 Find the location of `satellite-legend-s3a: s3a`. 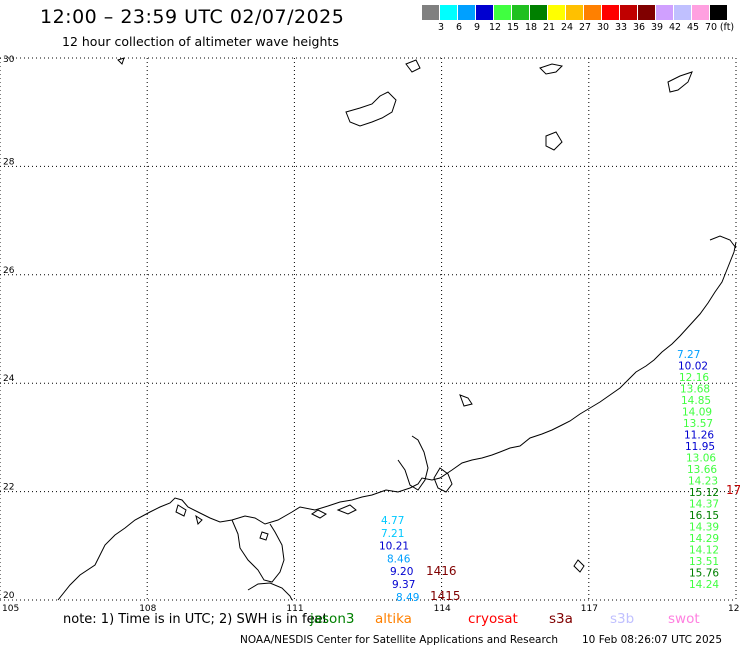

satellite-legend-s3a: s3a is located at coordinates (561, 619).